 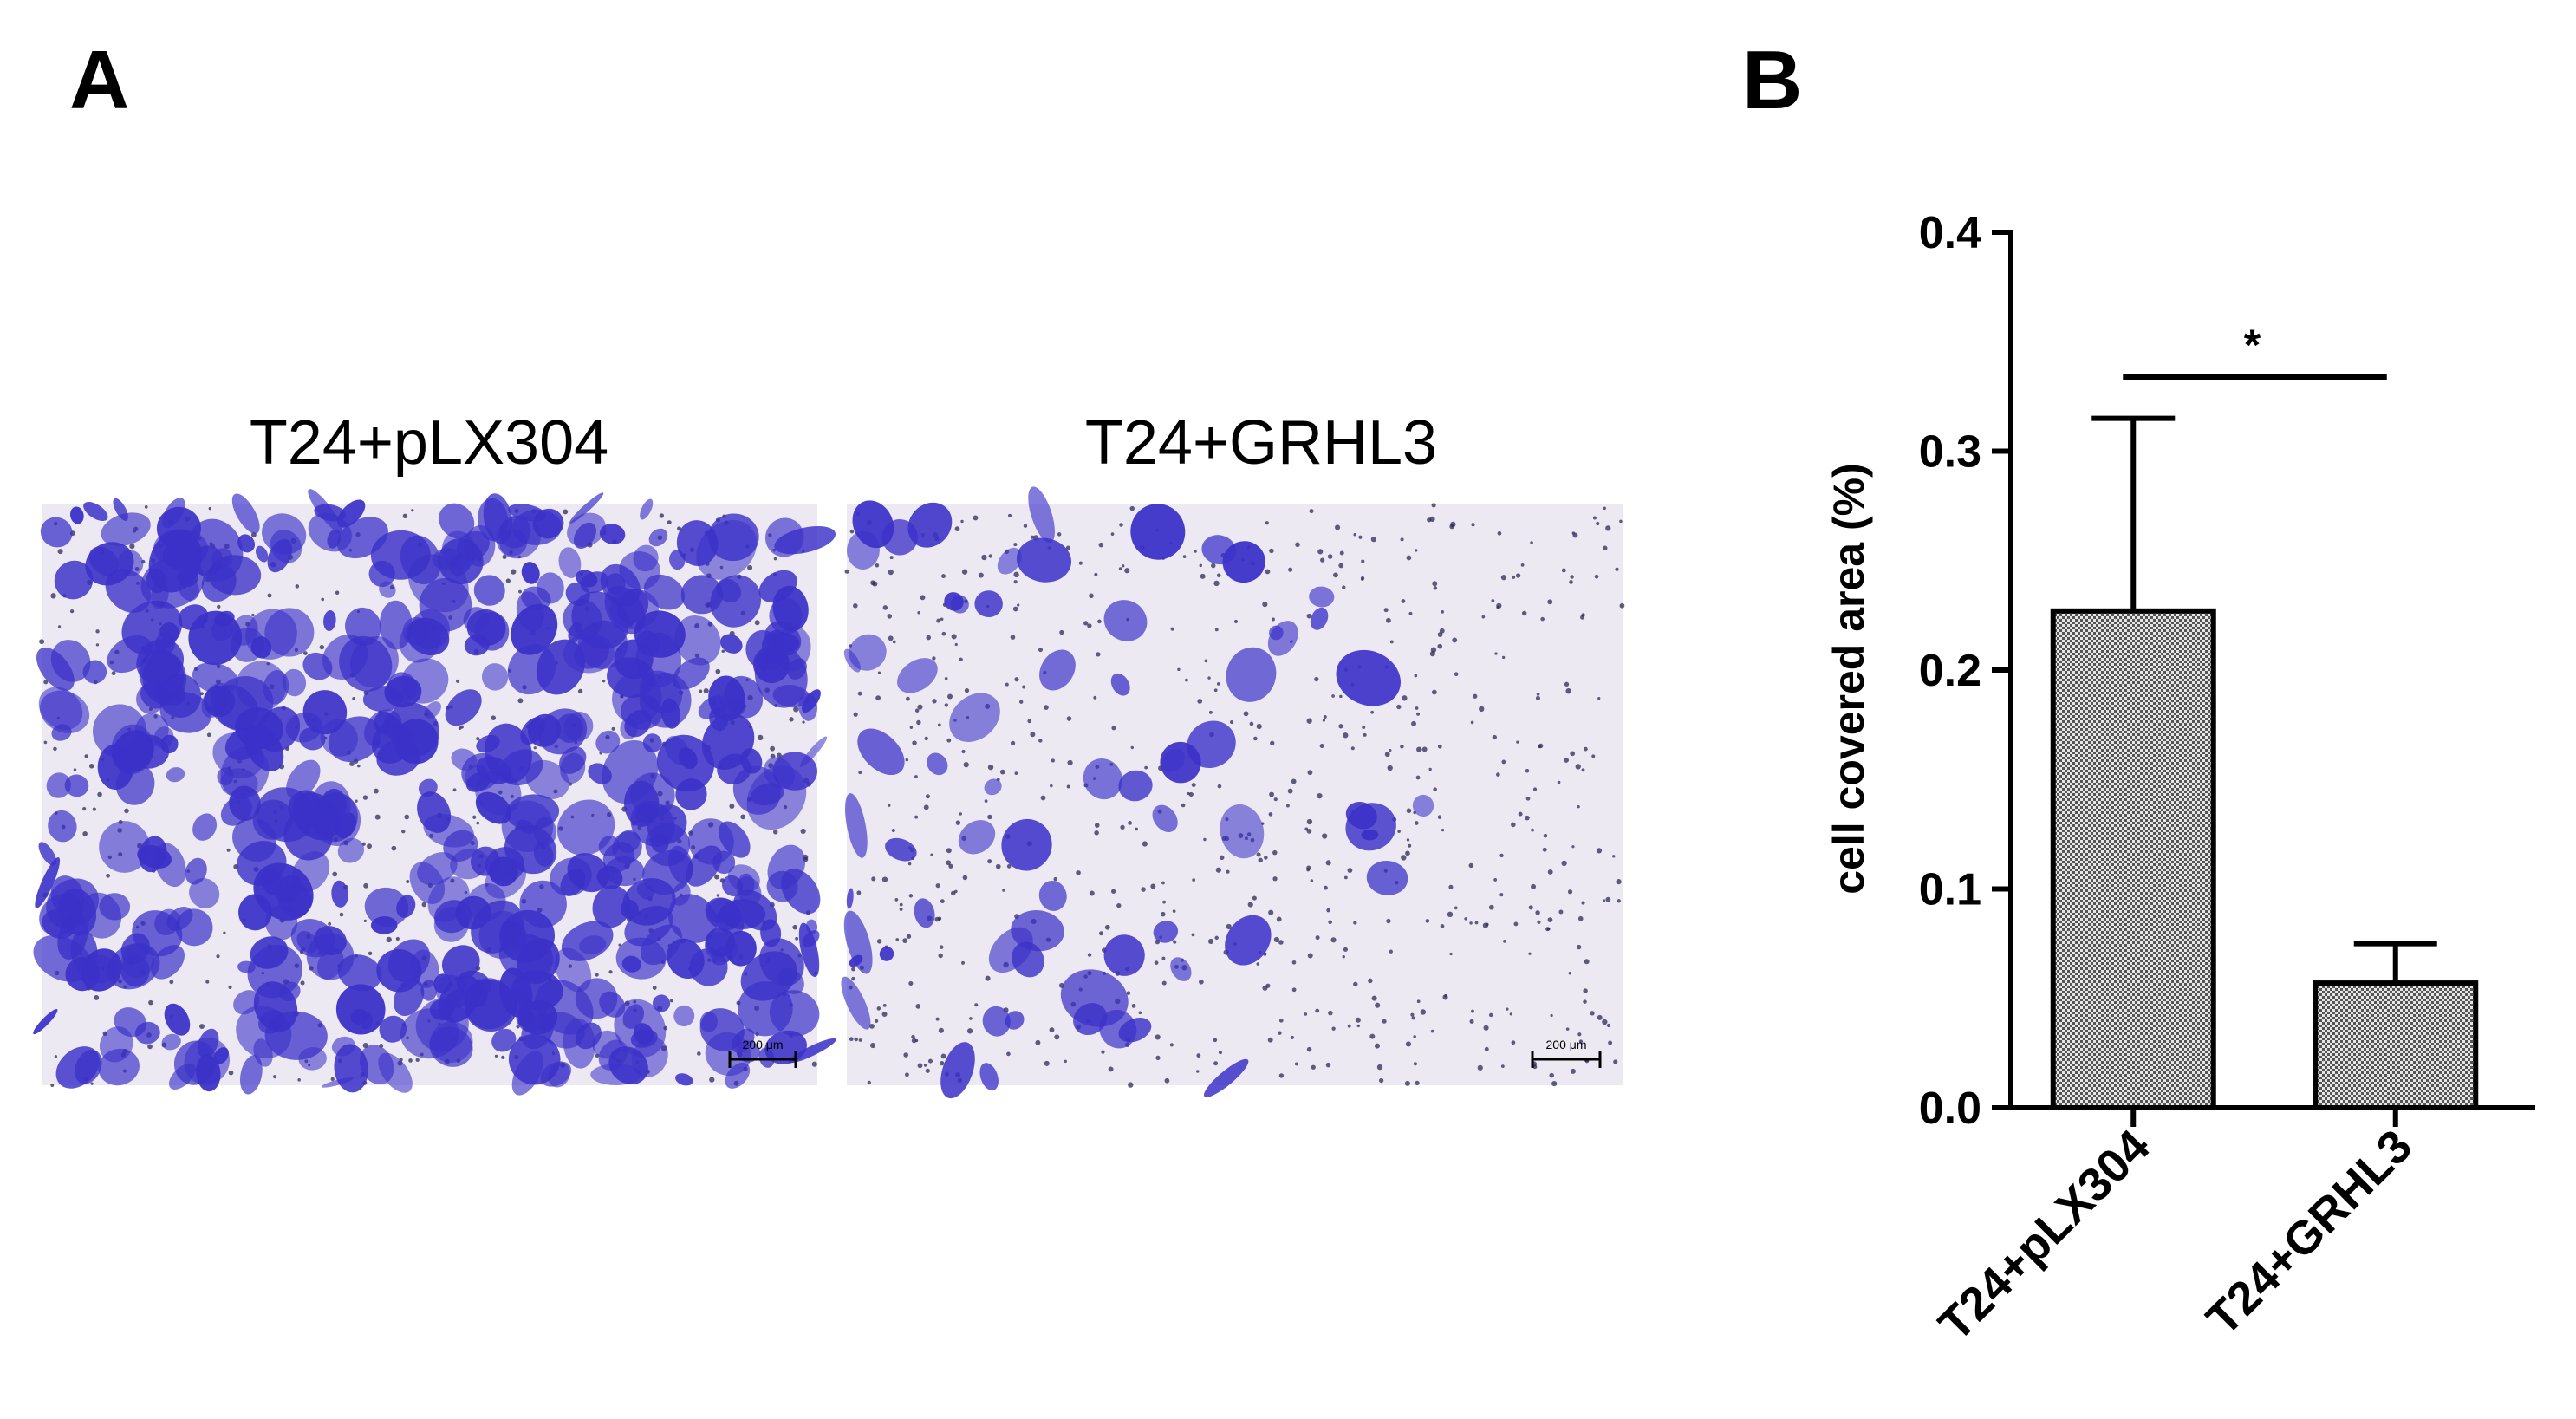 What do you see at coordinates (1950, 890) in the screenshot?
I see `y-tick-label: 0.1` at bounding box center [1950, 890].